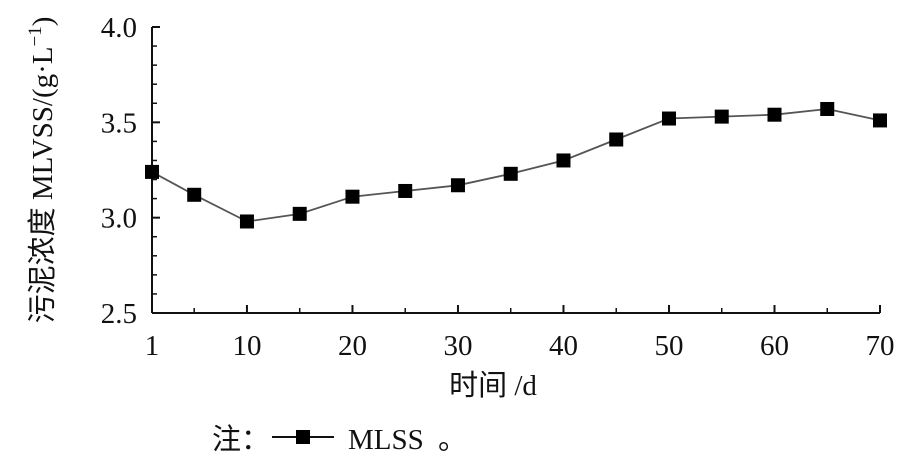 Image resolution: width=919 pixels, height=468 pixels. Describe the element at coordinates (668, 346) in the screenshot. I see `x-tick-label: 50` at that location.